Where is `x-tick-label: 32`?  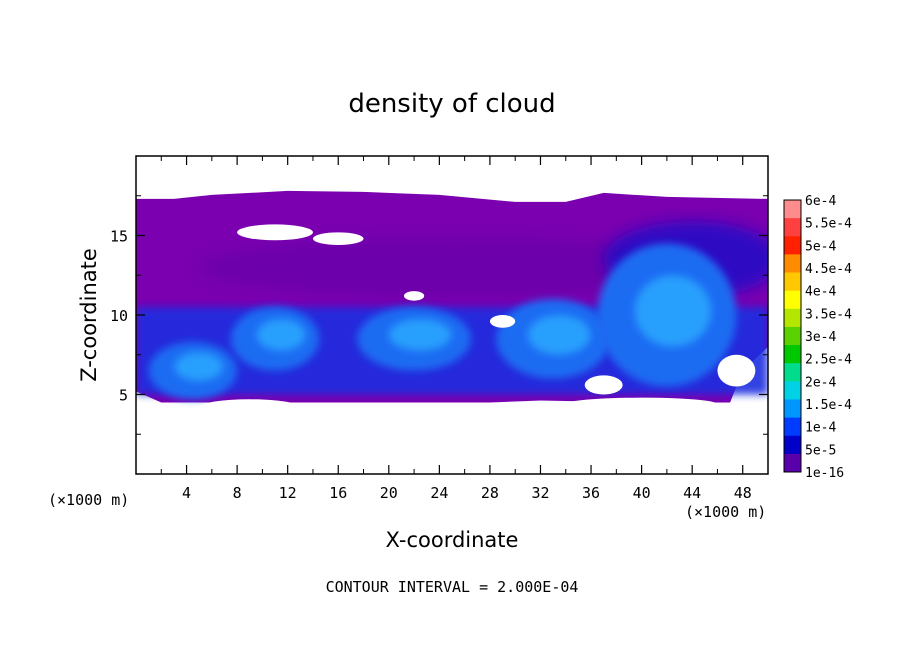
x-tick-label: 32 is located at coordinates (540, 493).